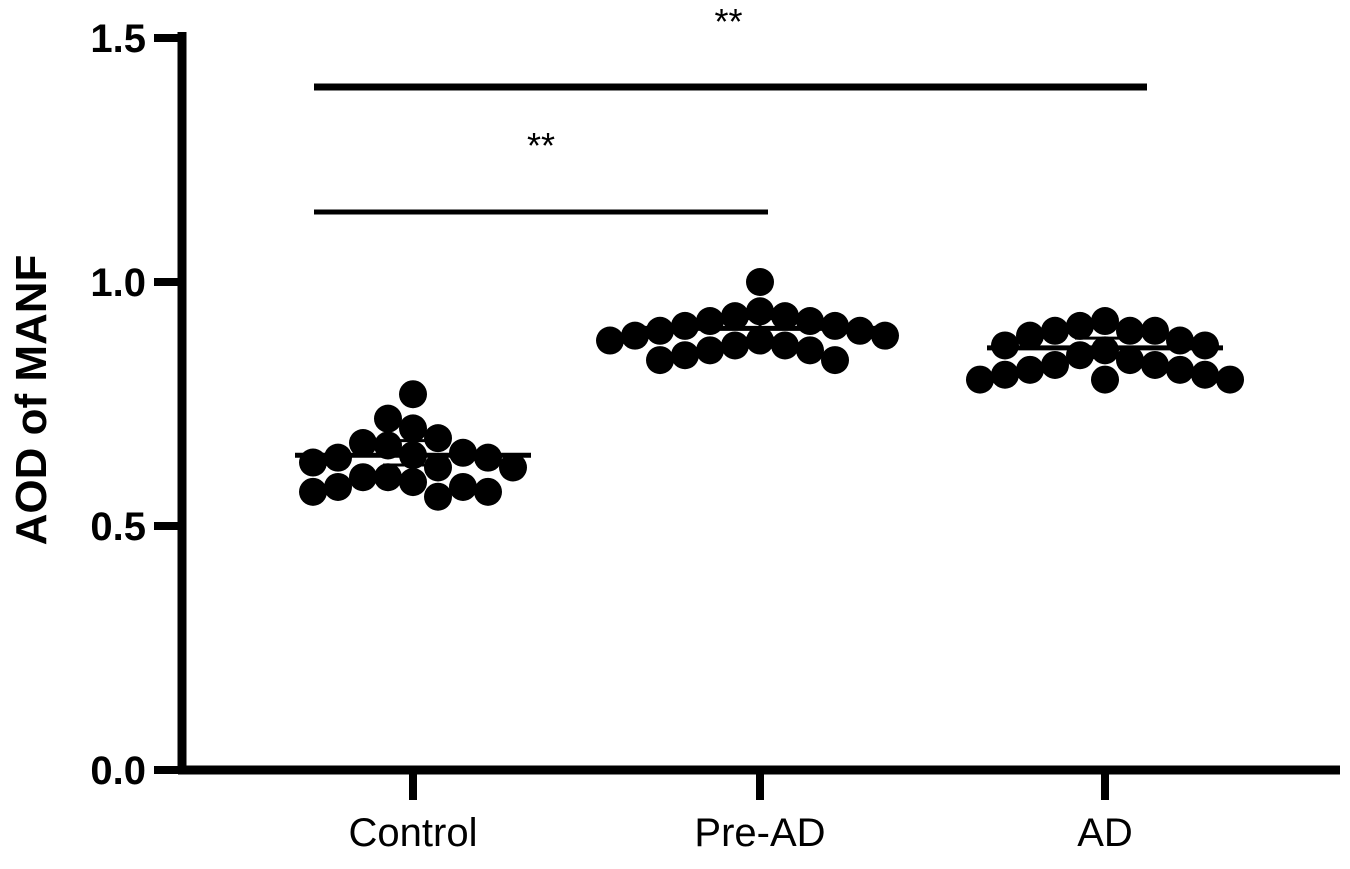 Image resolution: width=1350 pixels, height=869 pixels. Describe the element at coordinates (118, 39) in the screenshot. I see `y-tick-label: 1.5` at that location.